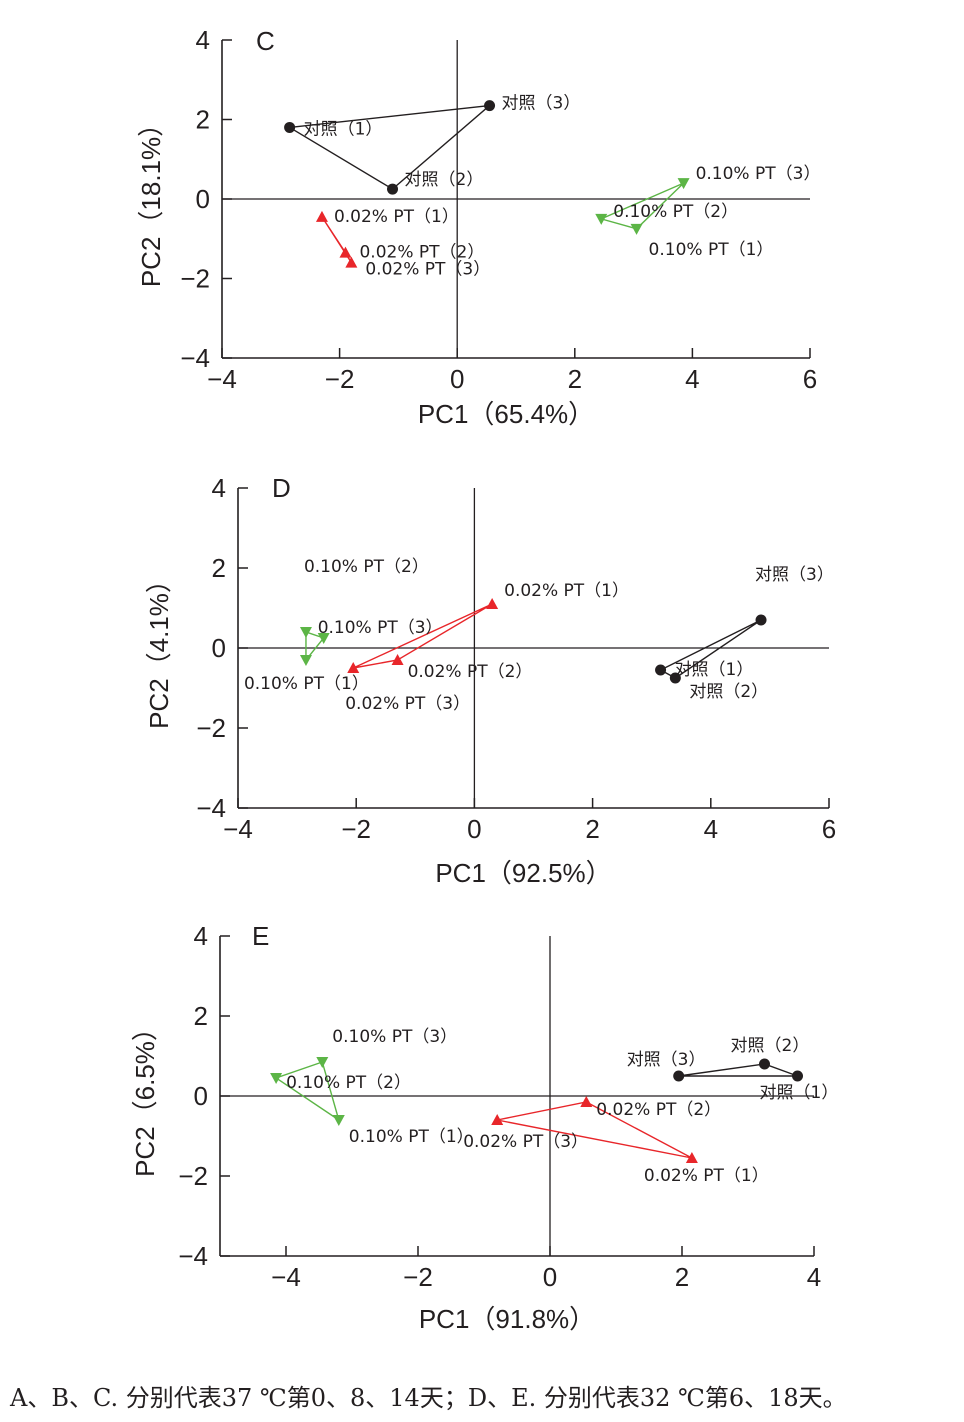 This screenshot has width=964, height=1422. I want to click on y-axis-title: PC2（4.1%）, so click(159, 648).